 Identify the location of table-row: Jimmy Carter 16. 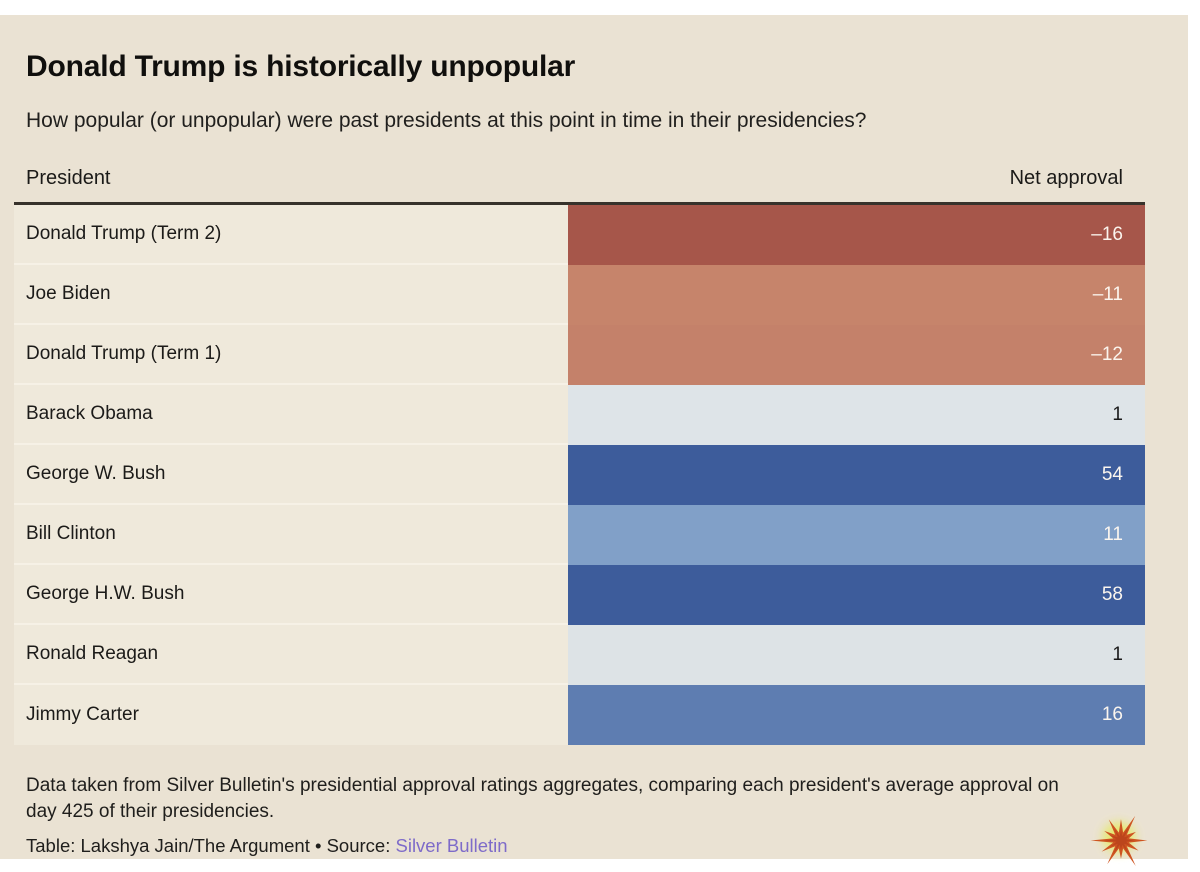
(579, 714).